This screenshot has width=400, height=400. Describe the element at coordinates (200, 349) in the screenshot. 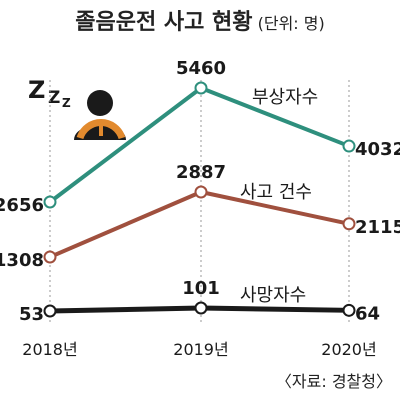

I see `x-tick-label-1: 2019년` at that location.